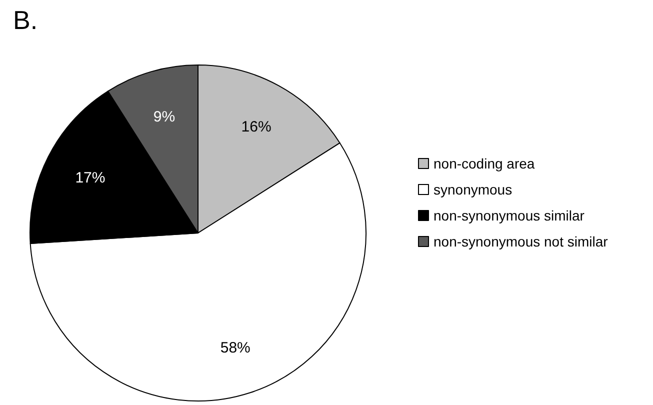  Describe the element at coordinates (25, 20) in the screenshot. I see `chart-title: B.` at that location.